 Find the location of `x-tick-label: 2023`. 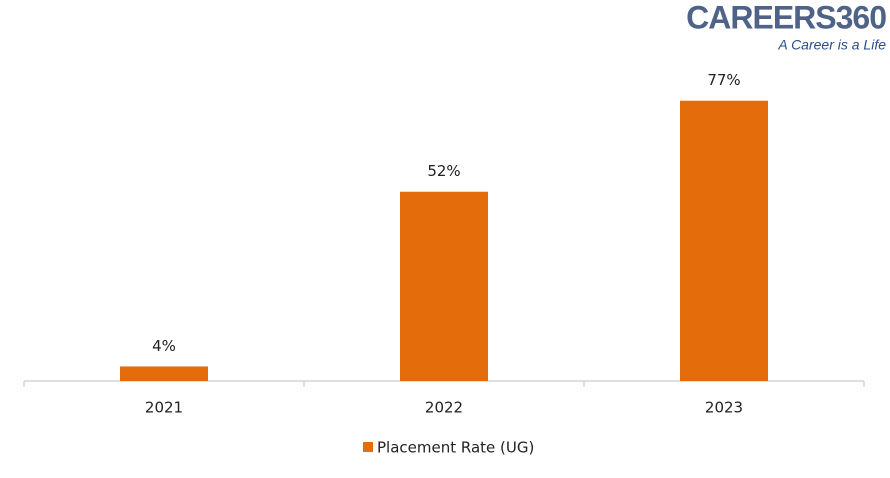

x-tick-label: 2023 is located at coordinates (724, 408).